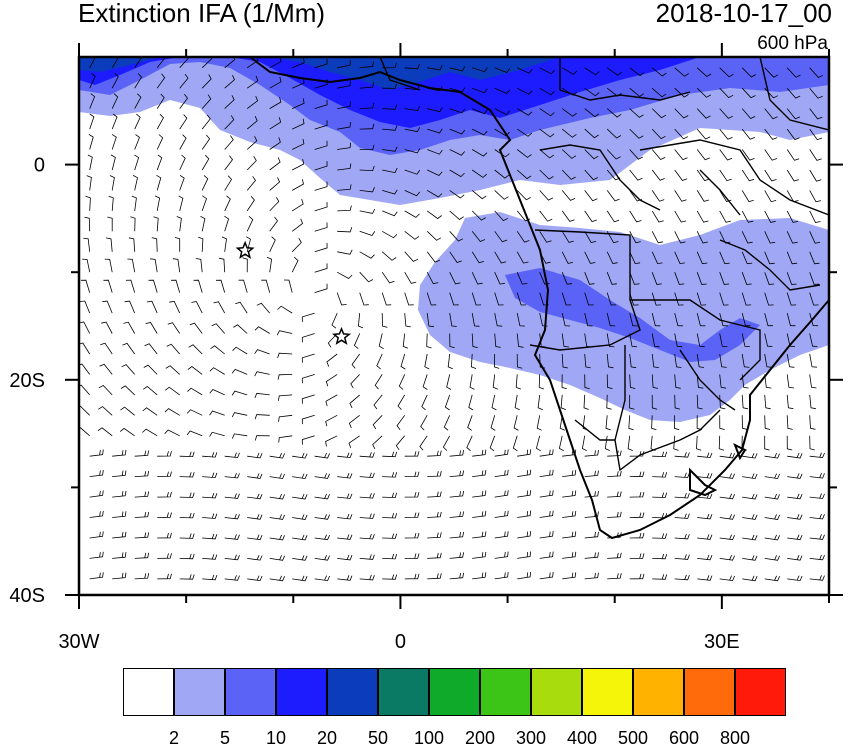 This screenshot has height=750, width=850. Describe the element at coordinates (276, 738) in the screenshot. I see `colorbar-label: 10` at that location.